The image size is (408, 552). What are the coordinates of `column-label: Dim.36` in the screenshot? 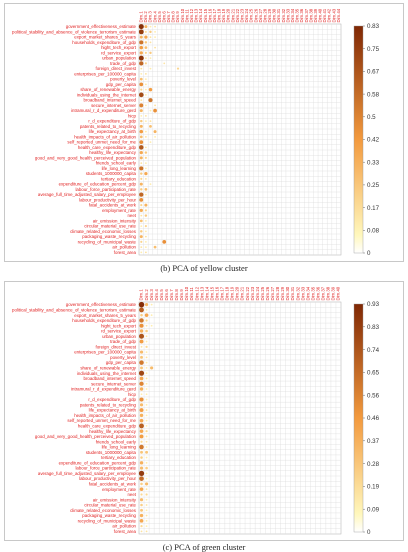 It's located at (317, 293).